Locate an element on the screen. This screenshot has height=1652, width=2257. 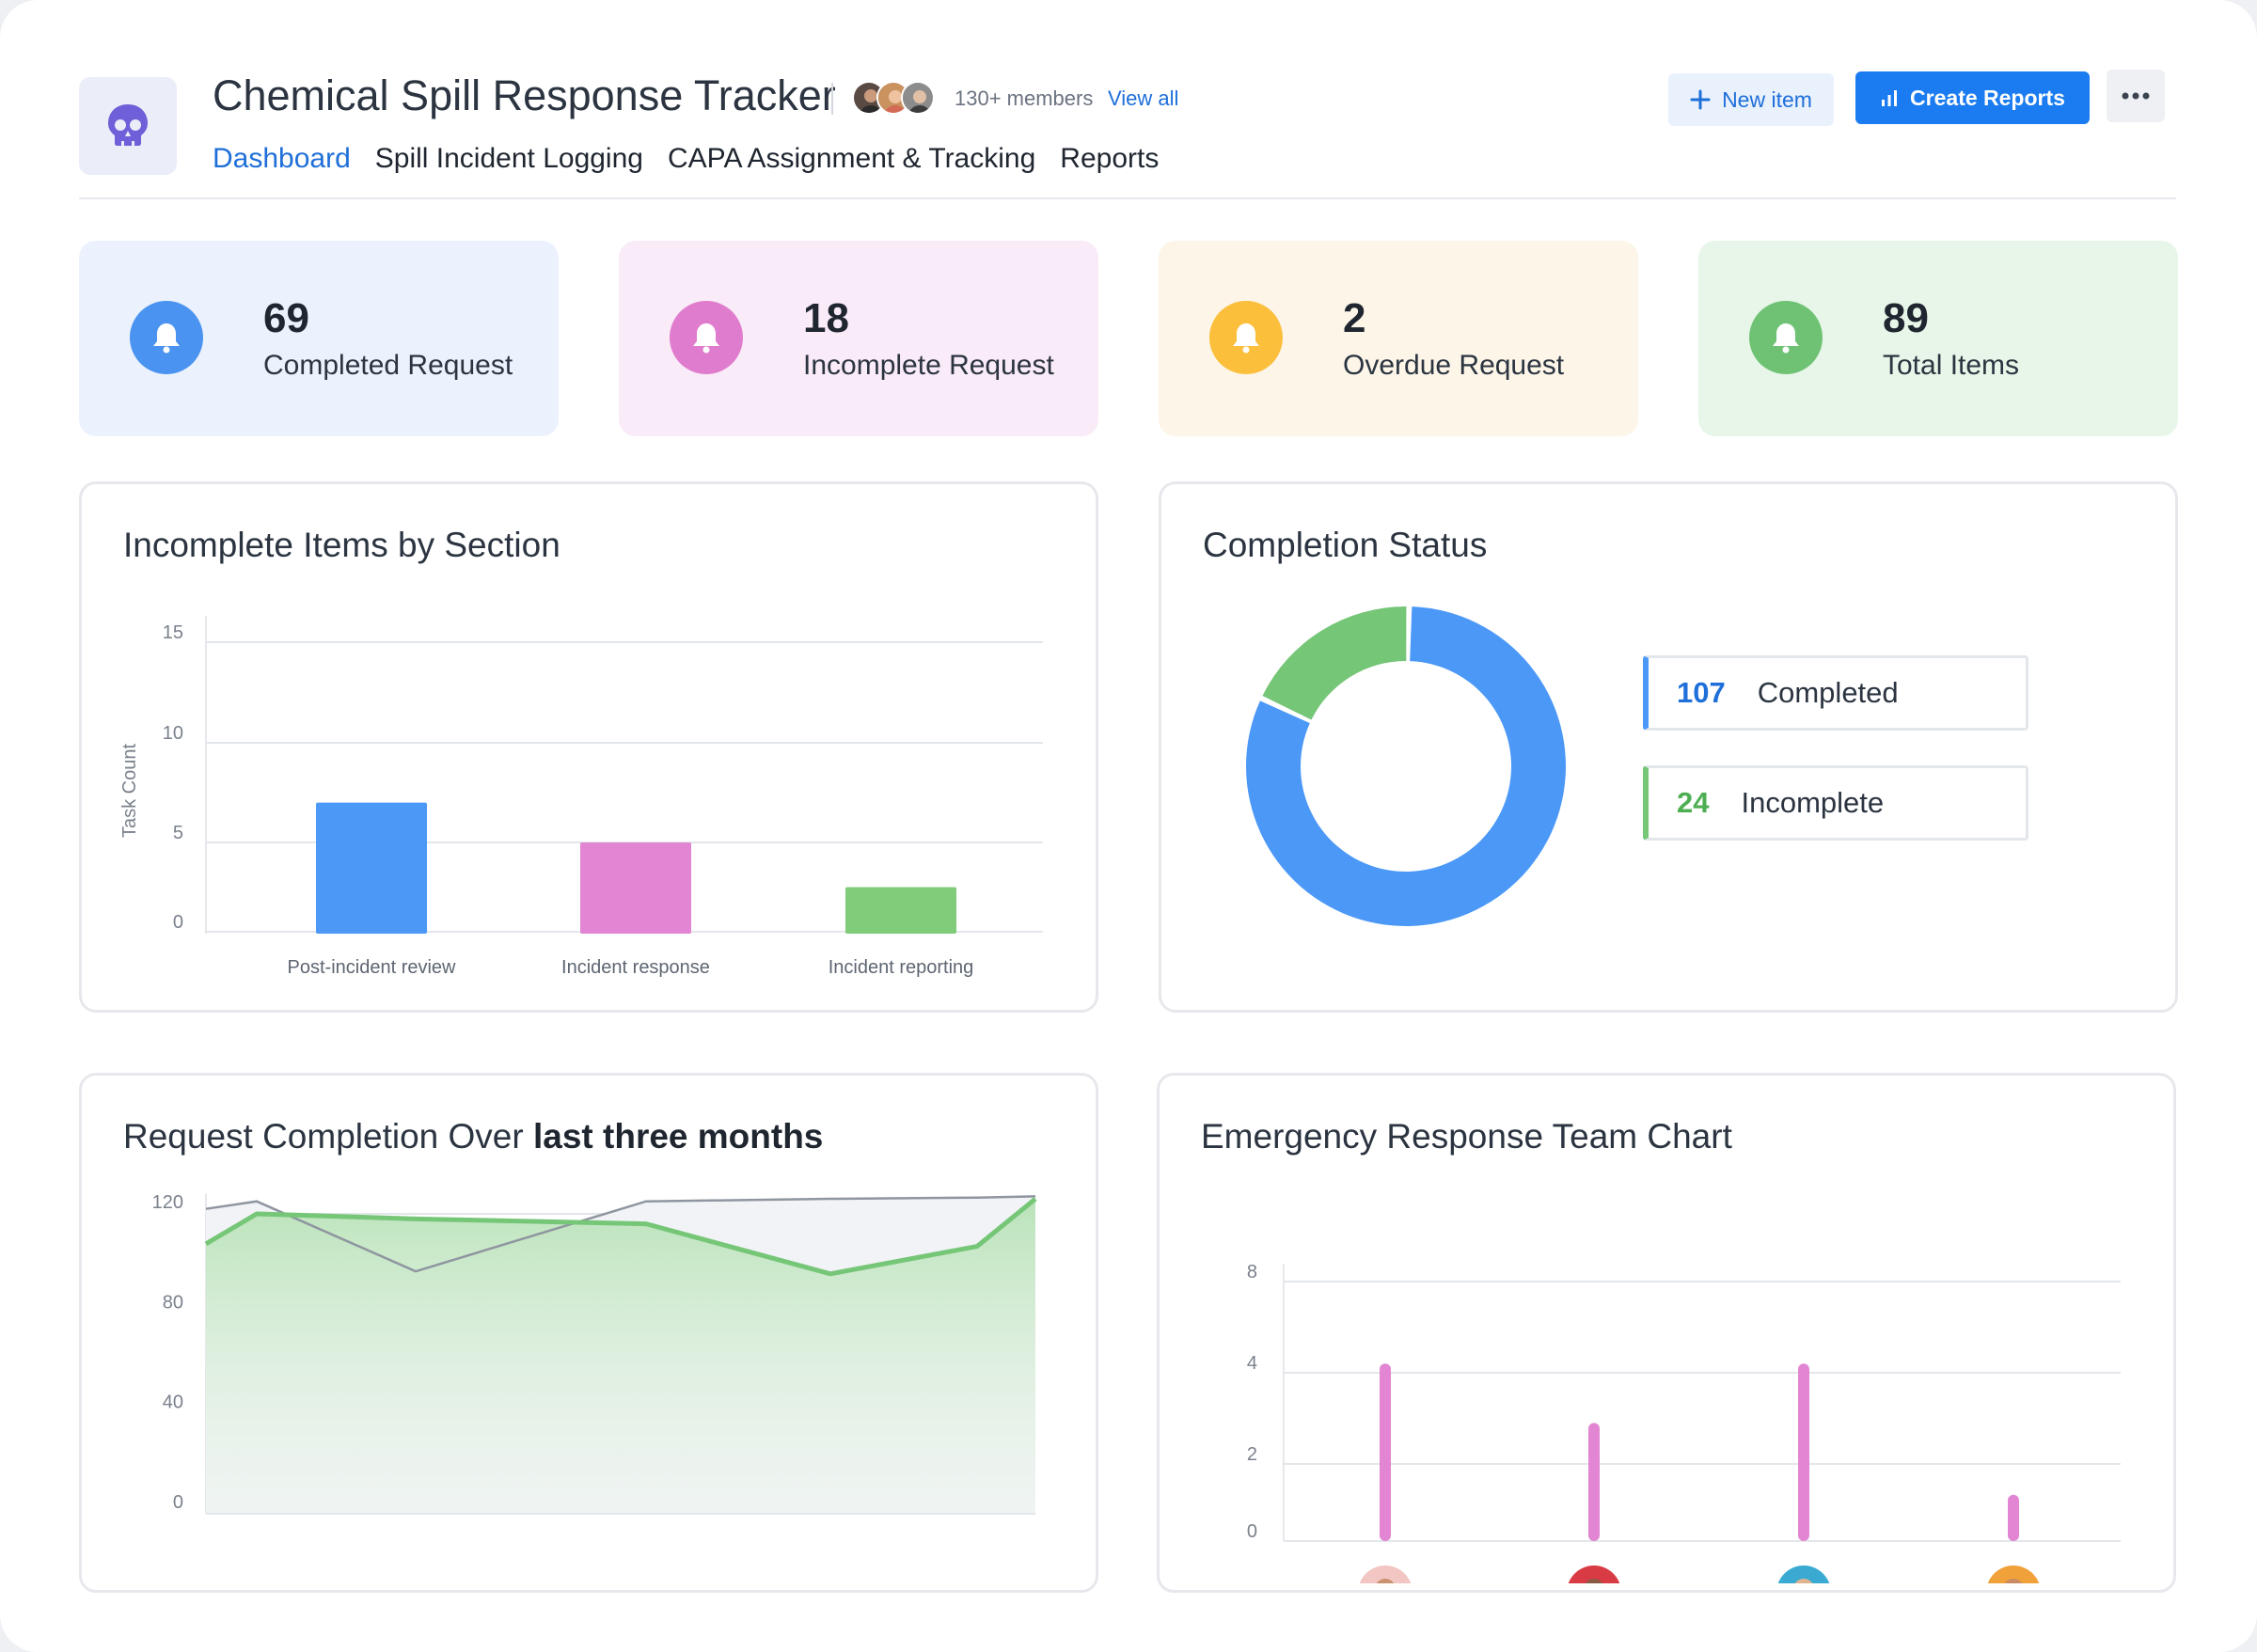
legend-incomplete: 24 Incomplete is located at coordinates (1836, 803).